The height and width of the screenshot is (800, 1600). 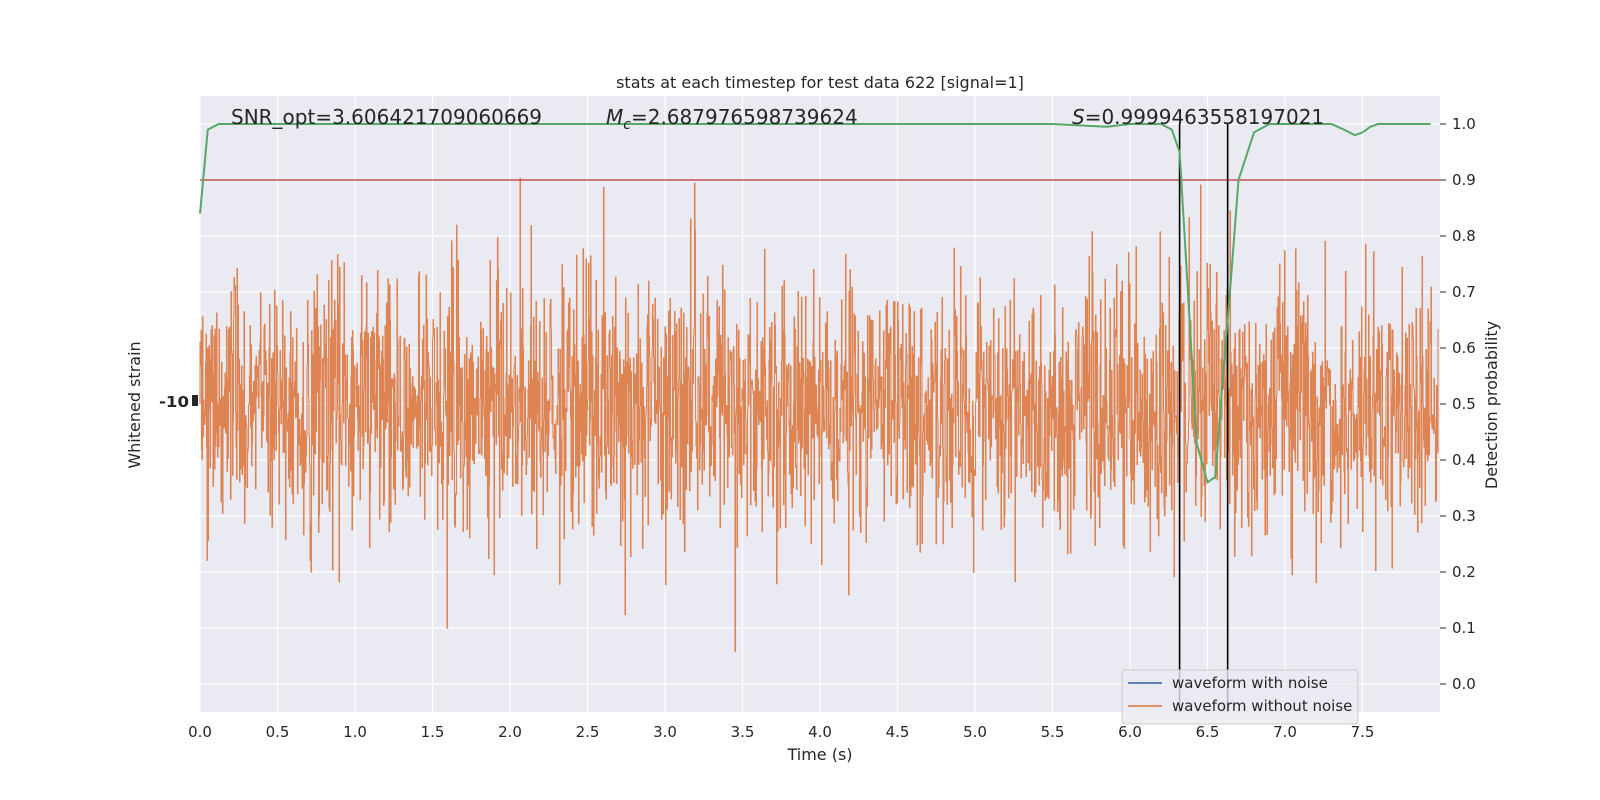 I want to click on y-tick-label: 0.3, so click(x=1464, y=516).